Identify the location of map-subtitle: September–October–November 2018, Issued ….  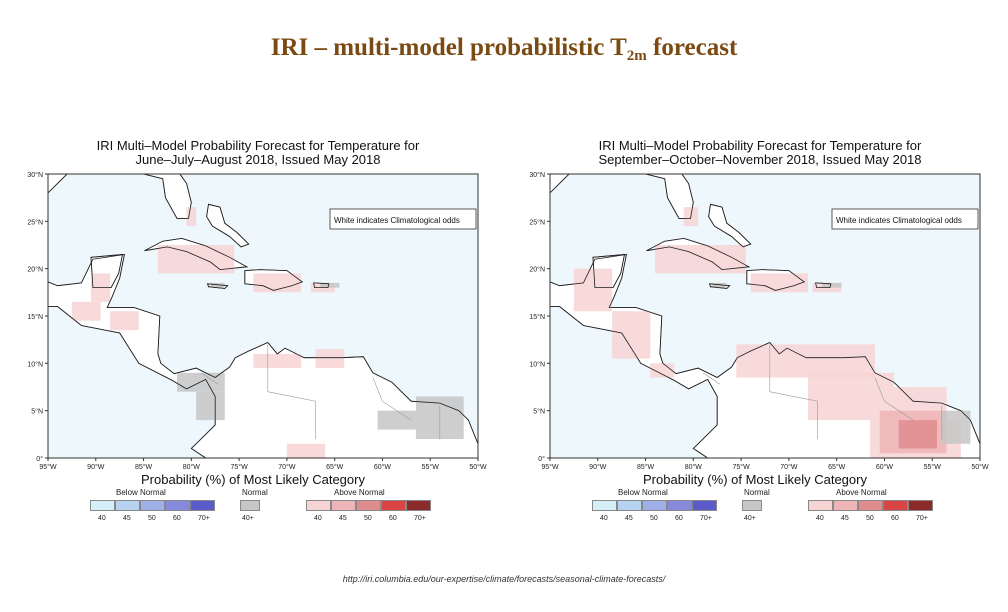
(760, 159).